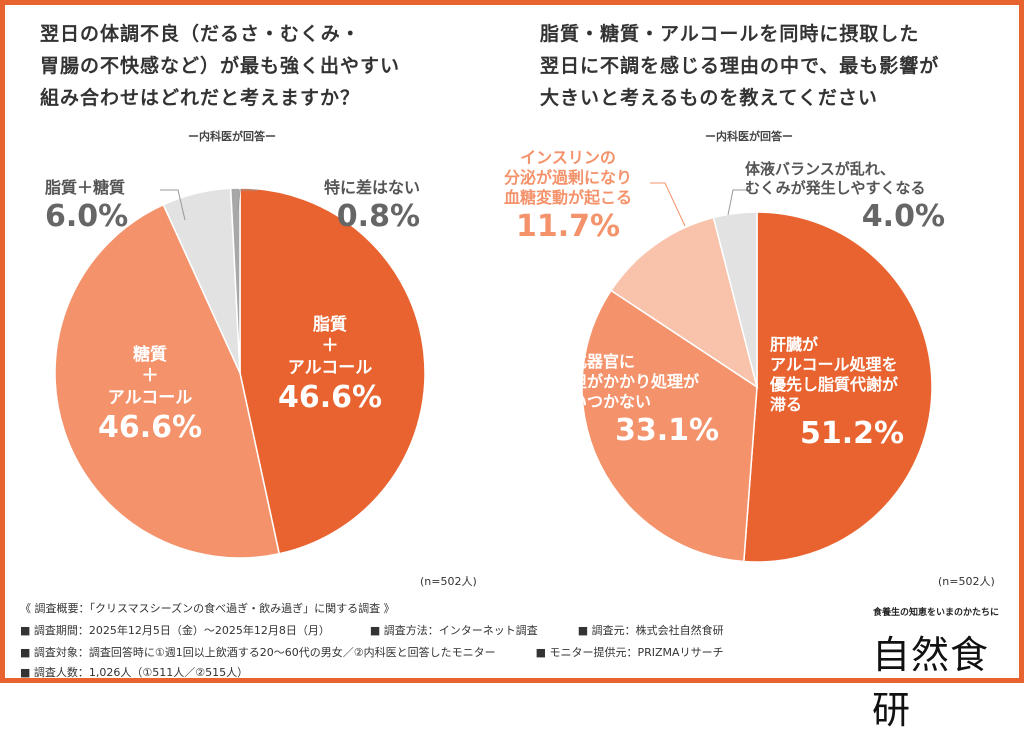 This screenshot has height=734, width=1024. I want to click on slice-label-l0: 脂質＋アルコール 46.6%, so click(330, 365).